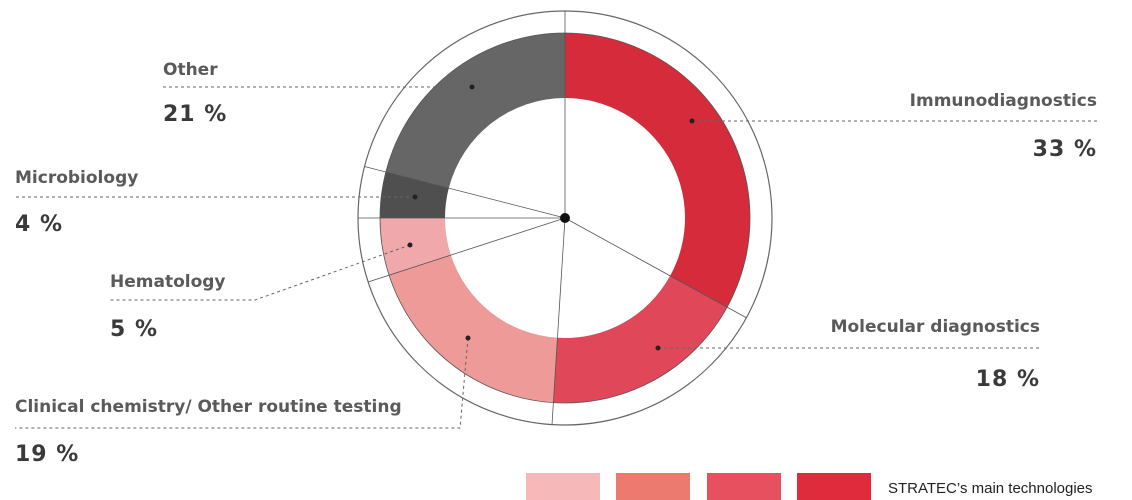  Describe the element at coordinates (47, 454) in the screenshot. I see `value-label: 19 %` at that location.